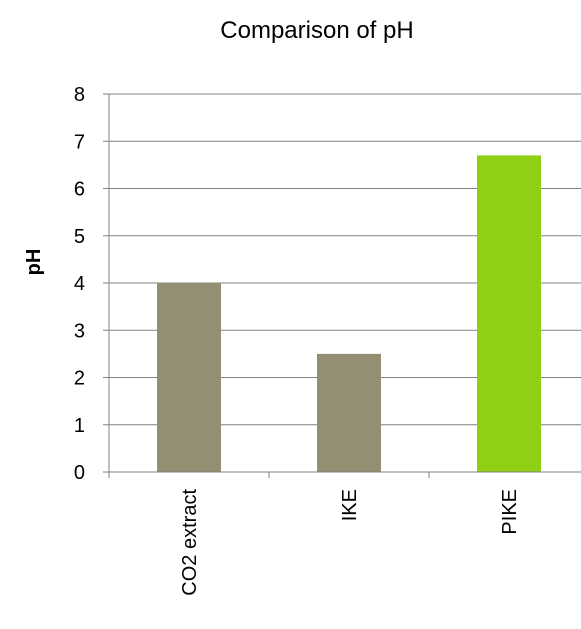 The height and width of the screenshot is (629, 581). Describe the element at coordinates (79, 95) in the screenshot. I see `y-tick-label: 8` at that location.